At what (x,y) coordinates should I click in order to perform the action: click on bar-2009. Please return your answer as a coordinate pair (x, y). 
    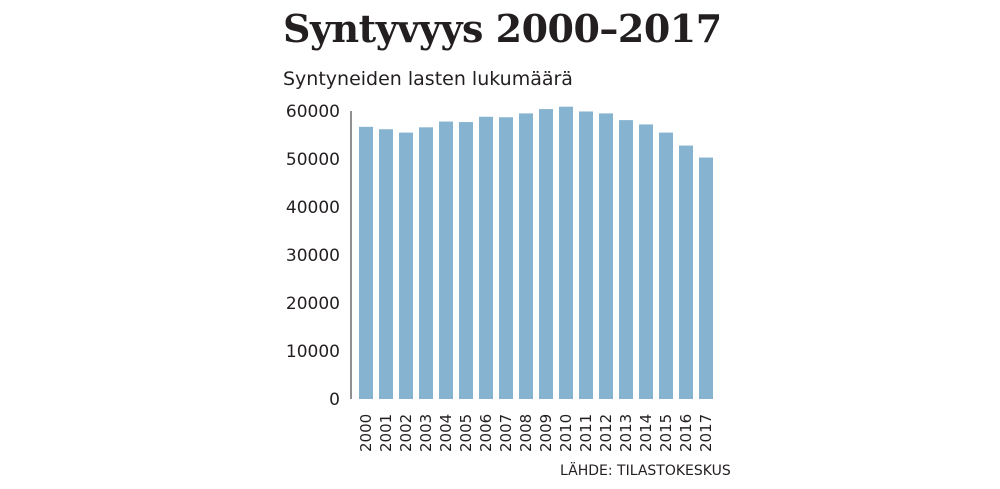
    Looking at the image, I should click on (546, 254).